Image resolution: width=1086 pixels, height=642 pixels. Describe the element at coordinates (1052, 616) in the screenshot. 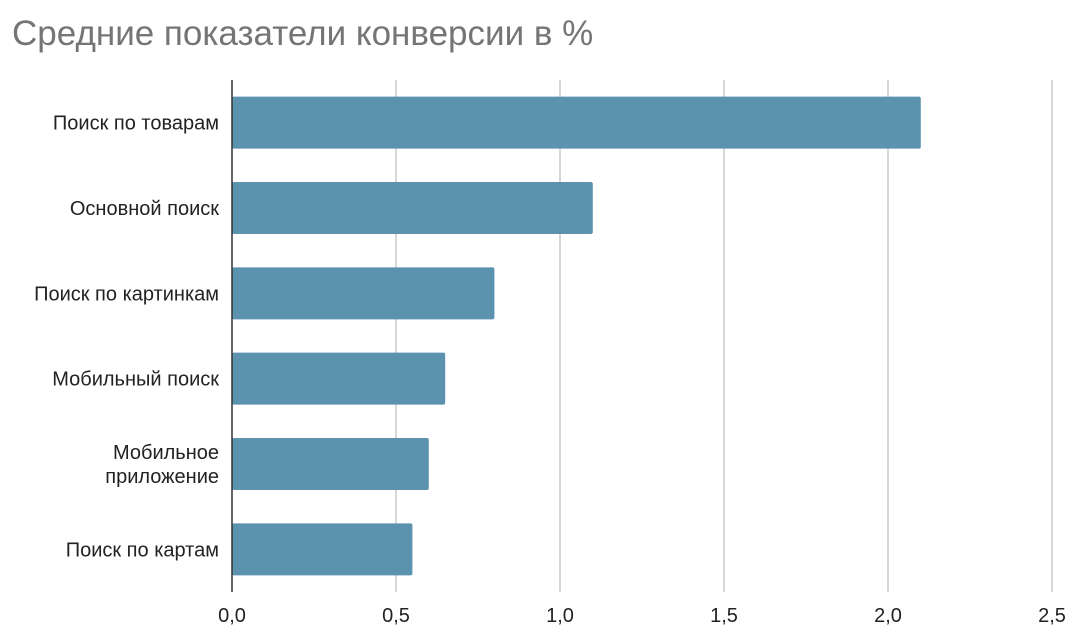

I see `x-tick-label: 2,5` at that location.